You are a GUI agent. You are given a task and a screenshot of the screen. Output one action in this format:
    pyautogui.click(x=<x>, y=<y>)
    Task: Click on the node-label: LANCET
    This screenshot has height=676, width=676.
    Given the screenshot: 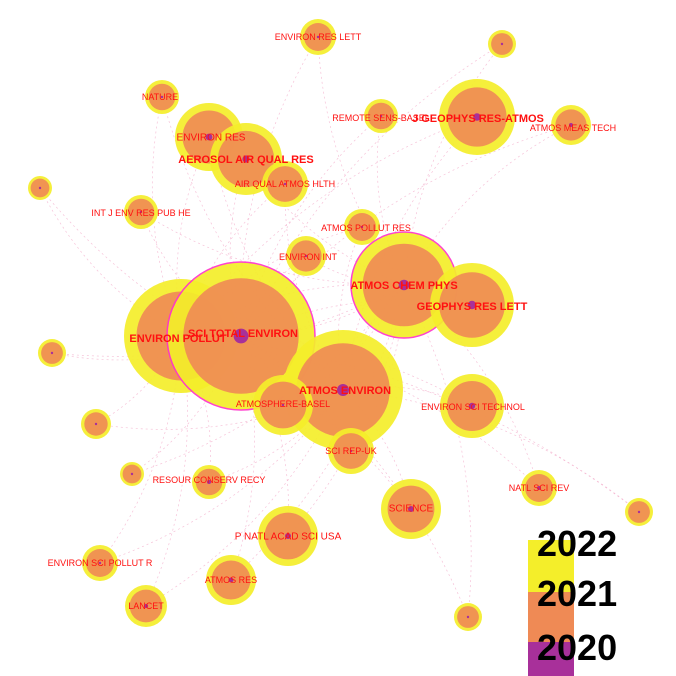 What is the action you would take?
    pyautogui.click(x=146, y=606)
    